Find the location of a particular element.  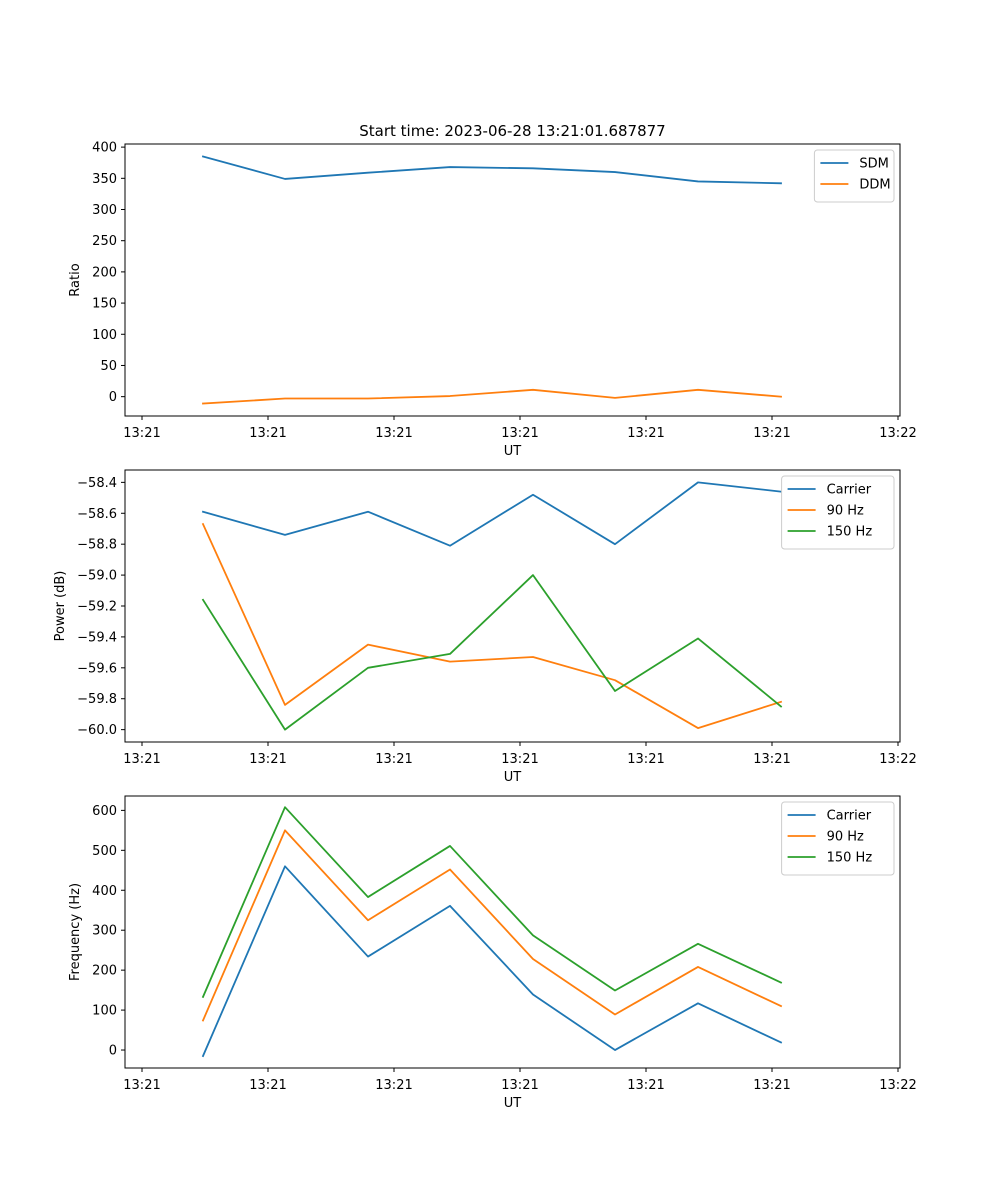

y-tick-label: −58.6 is located at coordinates (97, 514).